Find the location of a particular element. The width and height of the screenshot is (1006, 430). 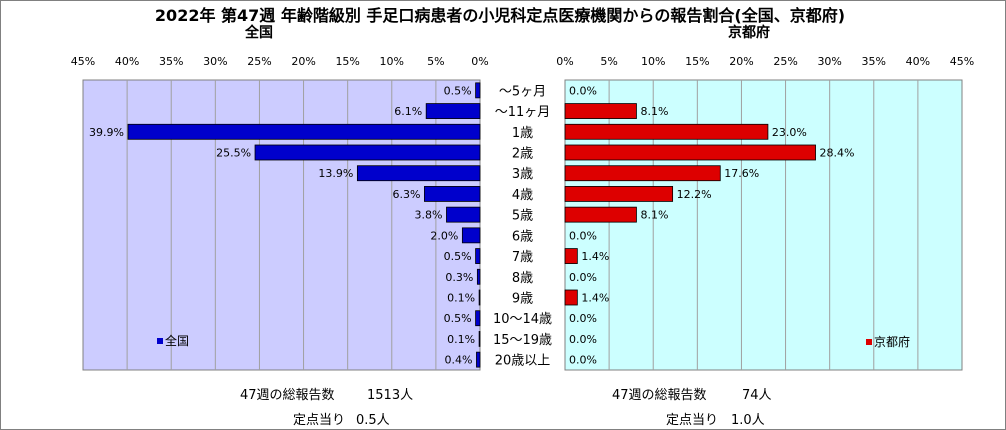

left-tick-label: 0% is located at coordinates (479, 61).